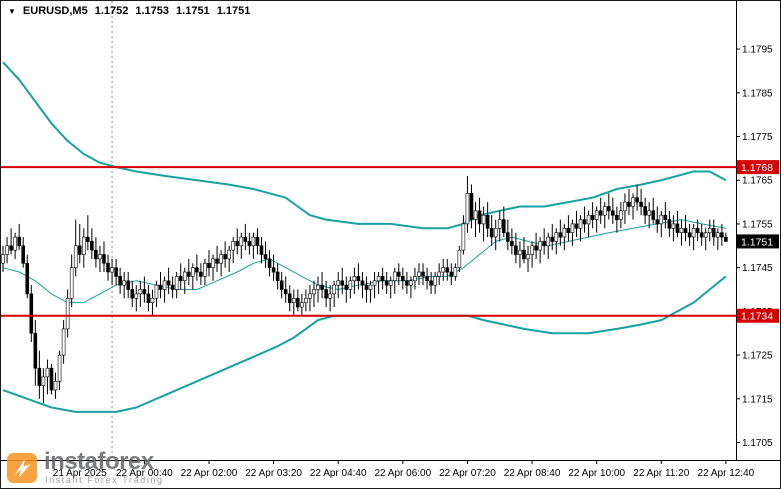 This screenshot has height=489, width=781. Describe the element at coordinates (596, 473) in the screenshot. I see `svg-text: 22 Apr 10:00` at that location.